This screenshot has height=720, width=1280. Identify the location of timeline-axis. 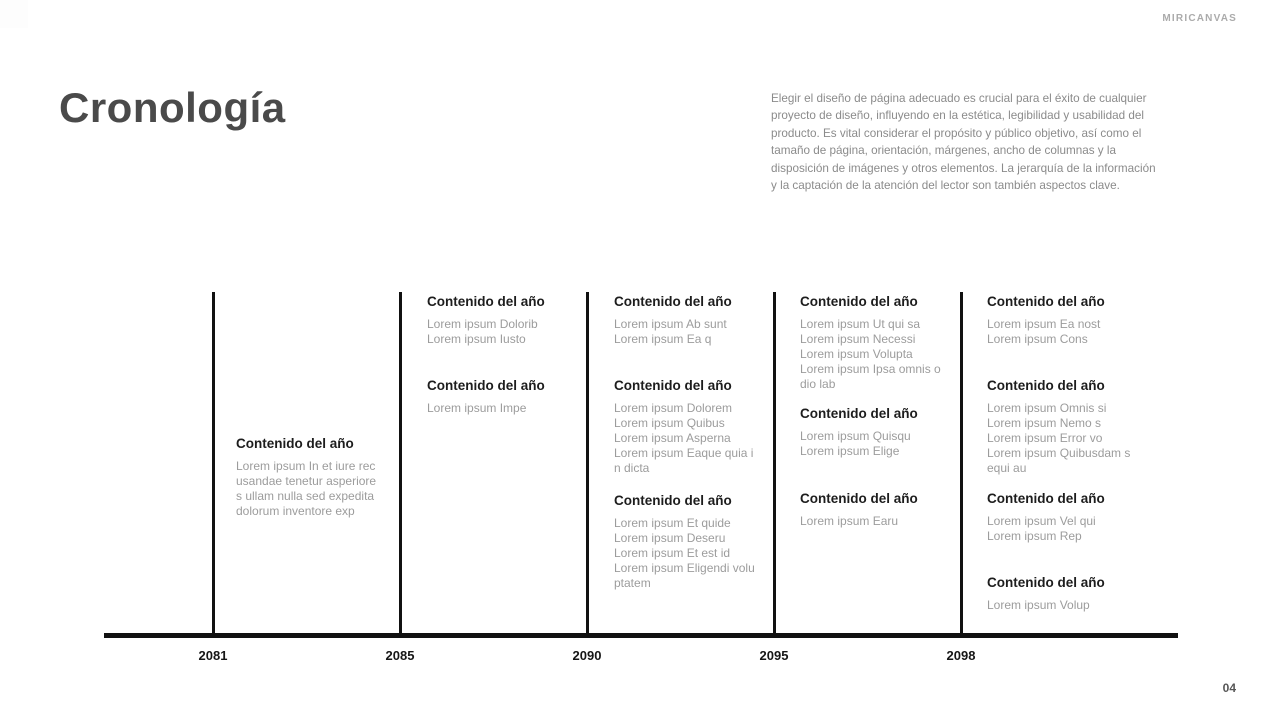
(641, 635).